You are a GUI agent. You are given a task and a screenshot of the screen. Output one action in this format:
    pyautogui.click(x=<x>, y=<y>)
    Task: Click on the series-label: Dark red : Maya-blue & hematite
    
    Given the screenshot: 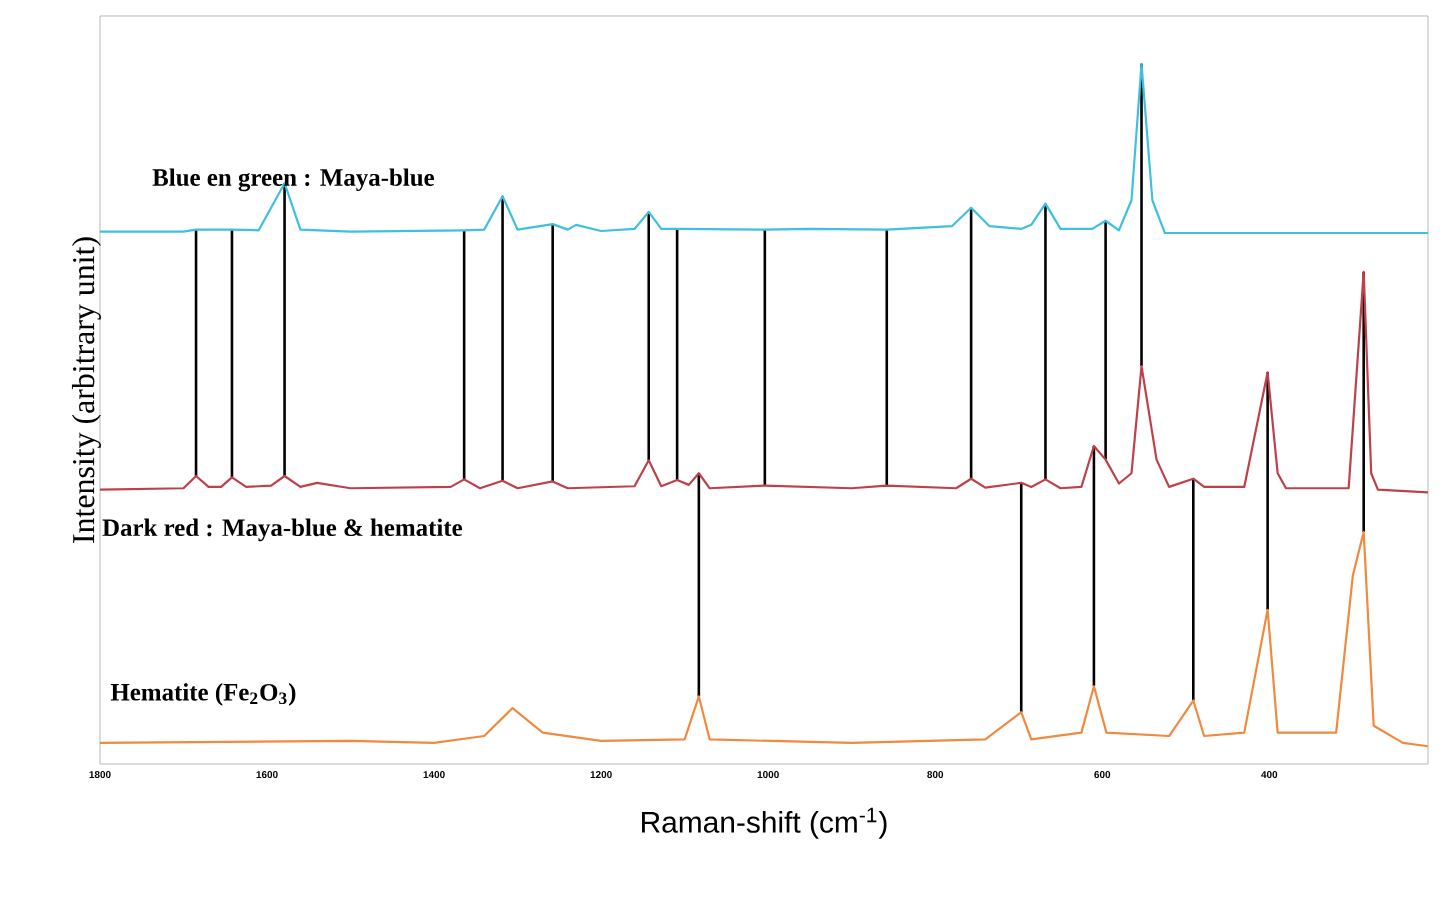 What is the action you would take?
    pyautogui.click(x=282, y=530)
    